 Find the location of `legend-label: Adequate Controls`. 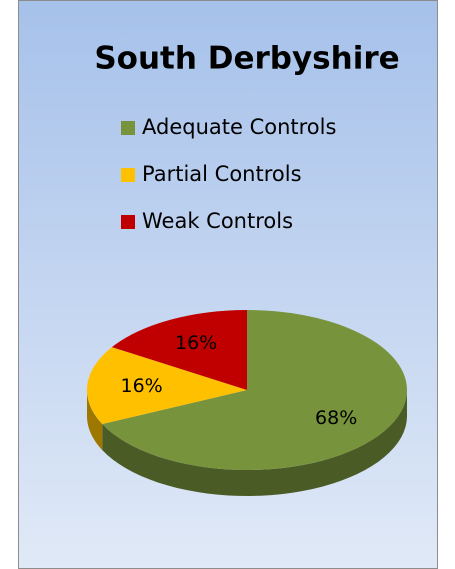

legend-label: Adequate Controls is located at coordinates (239, 127).